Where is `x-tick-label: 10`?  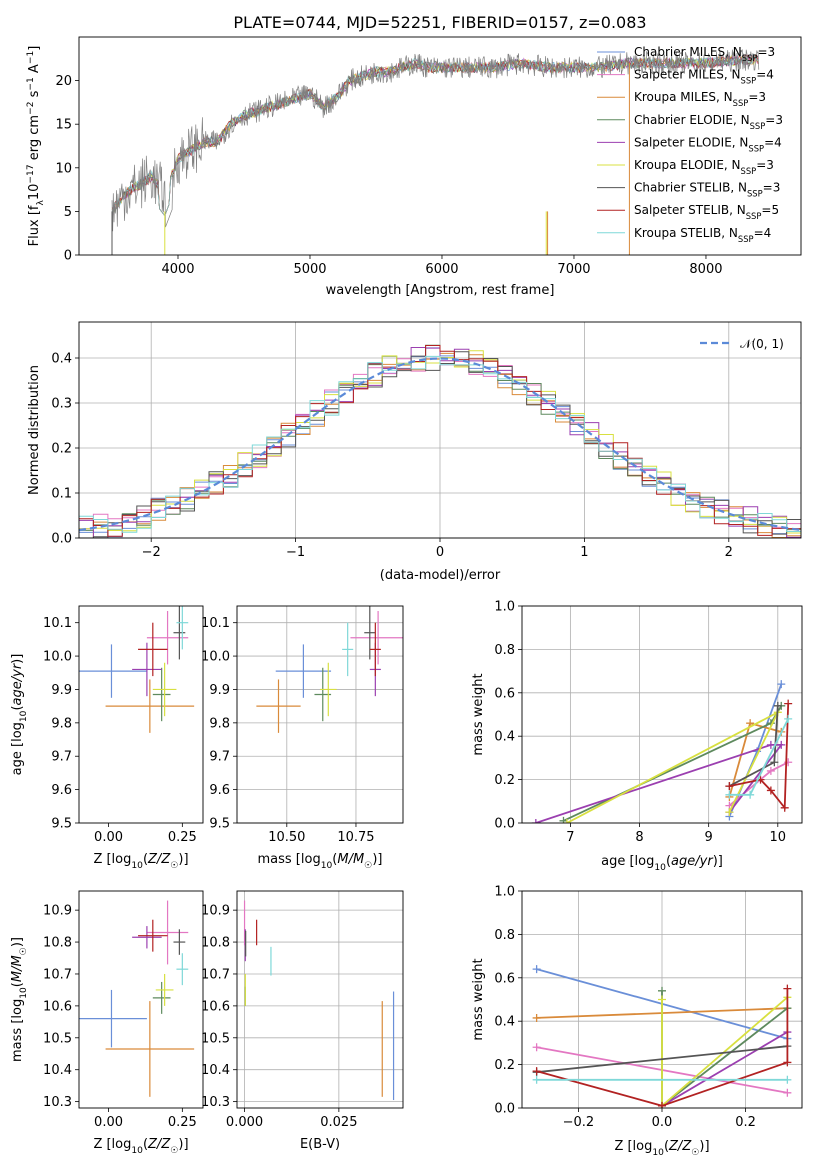 x-tick-label: 10 is located at coordinates (778, 837).